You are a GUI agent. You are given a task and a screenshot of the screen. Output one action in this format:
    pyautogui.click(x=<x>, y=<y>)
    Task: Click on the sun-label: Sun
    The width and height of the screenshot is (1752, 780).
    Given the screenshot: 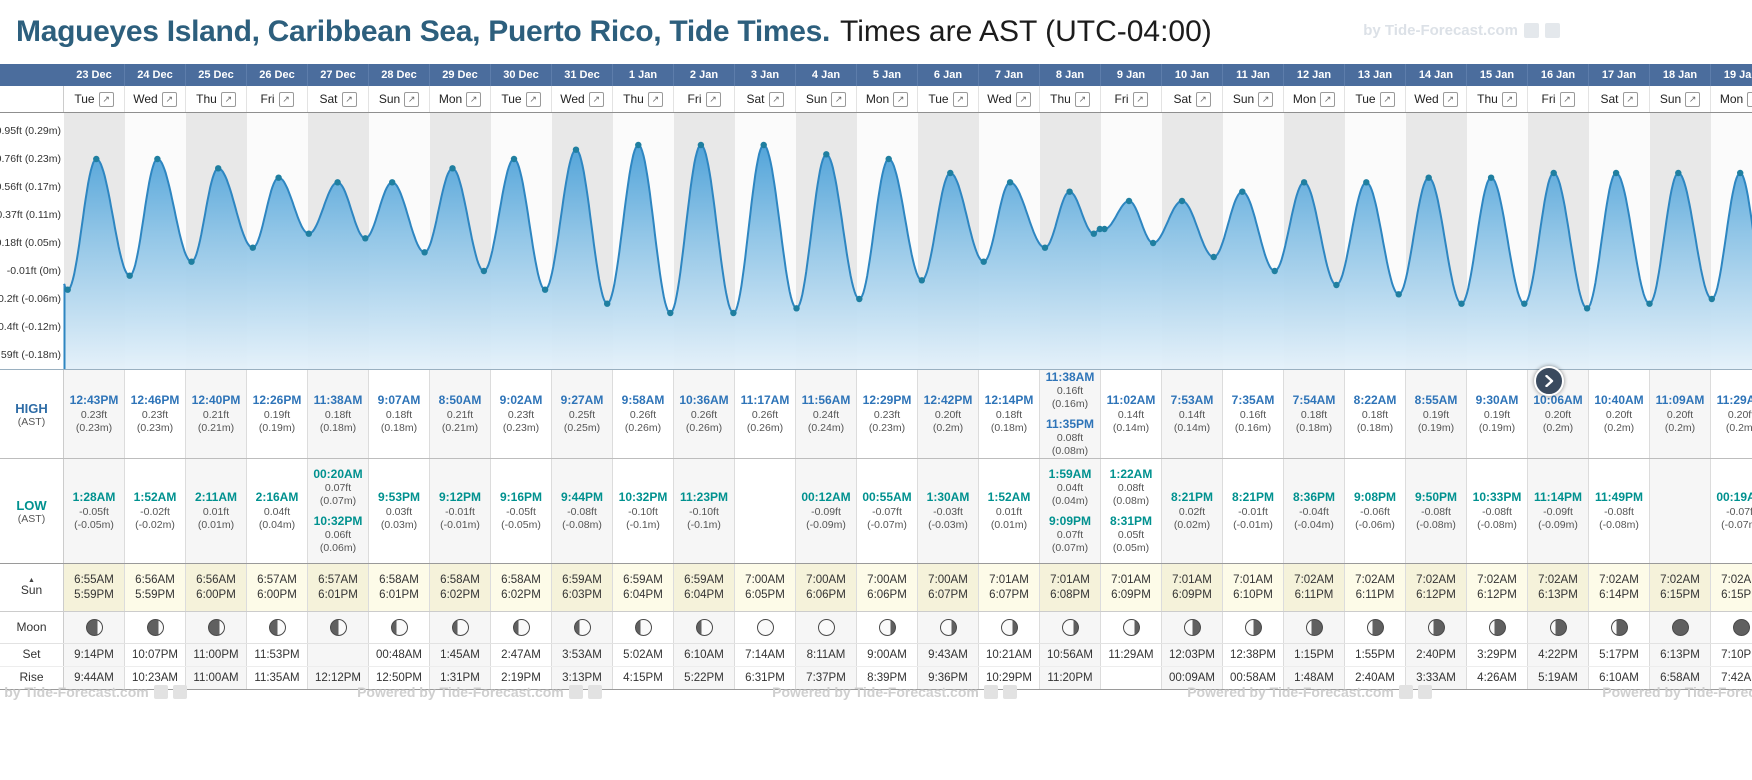 What is the action you would take?
    pyautogui.click(x=31, y=590)
    